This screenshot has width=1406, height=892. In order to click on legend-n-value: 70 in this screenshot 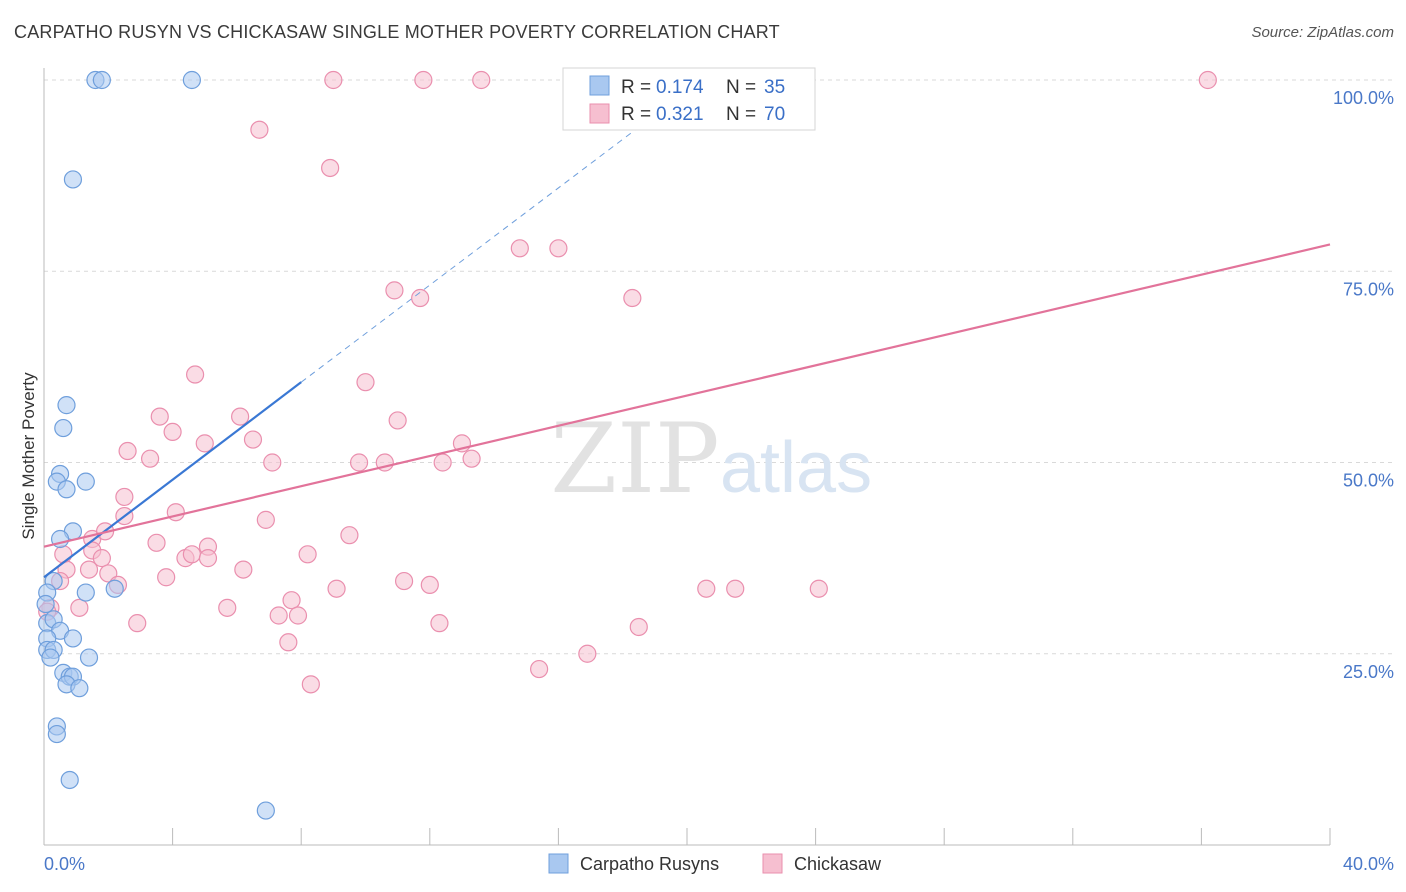, I will do `click(774, 114)`.